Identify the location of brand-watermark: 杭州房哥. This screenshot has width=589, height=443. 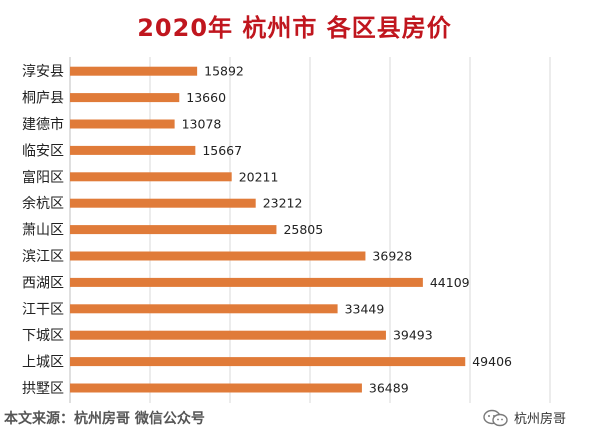
(524, 417).